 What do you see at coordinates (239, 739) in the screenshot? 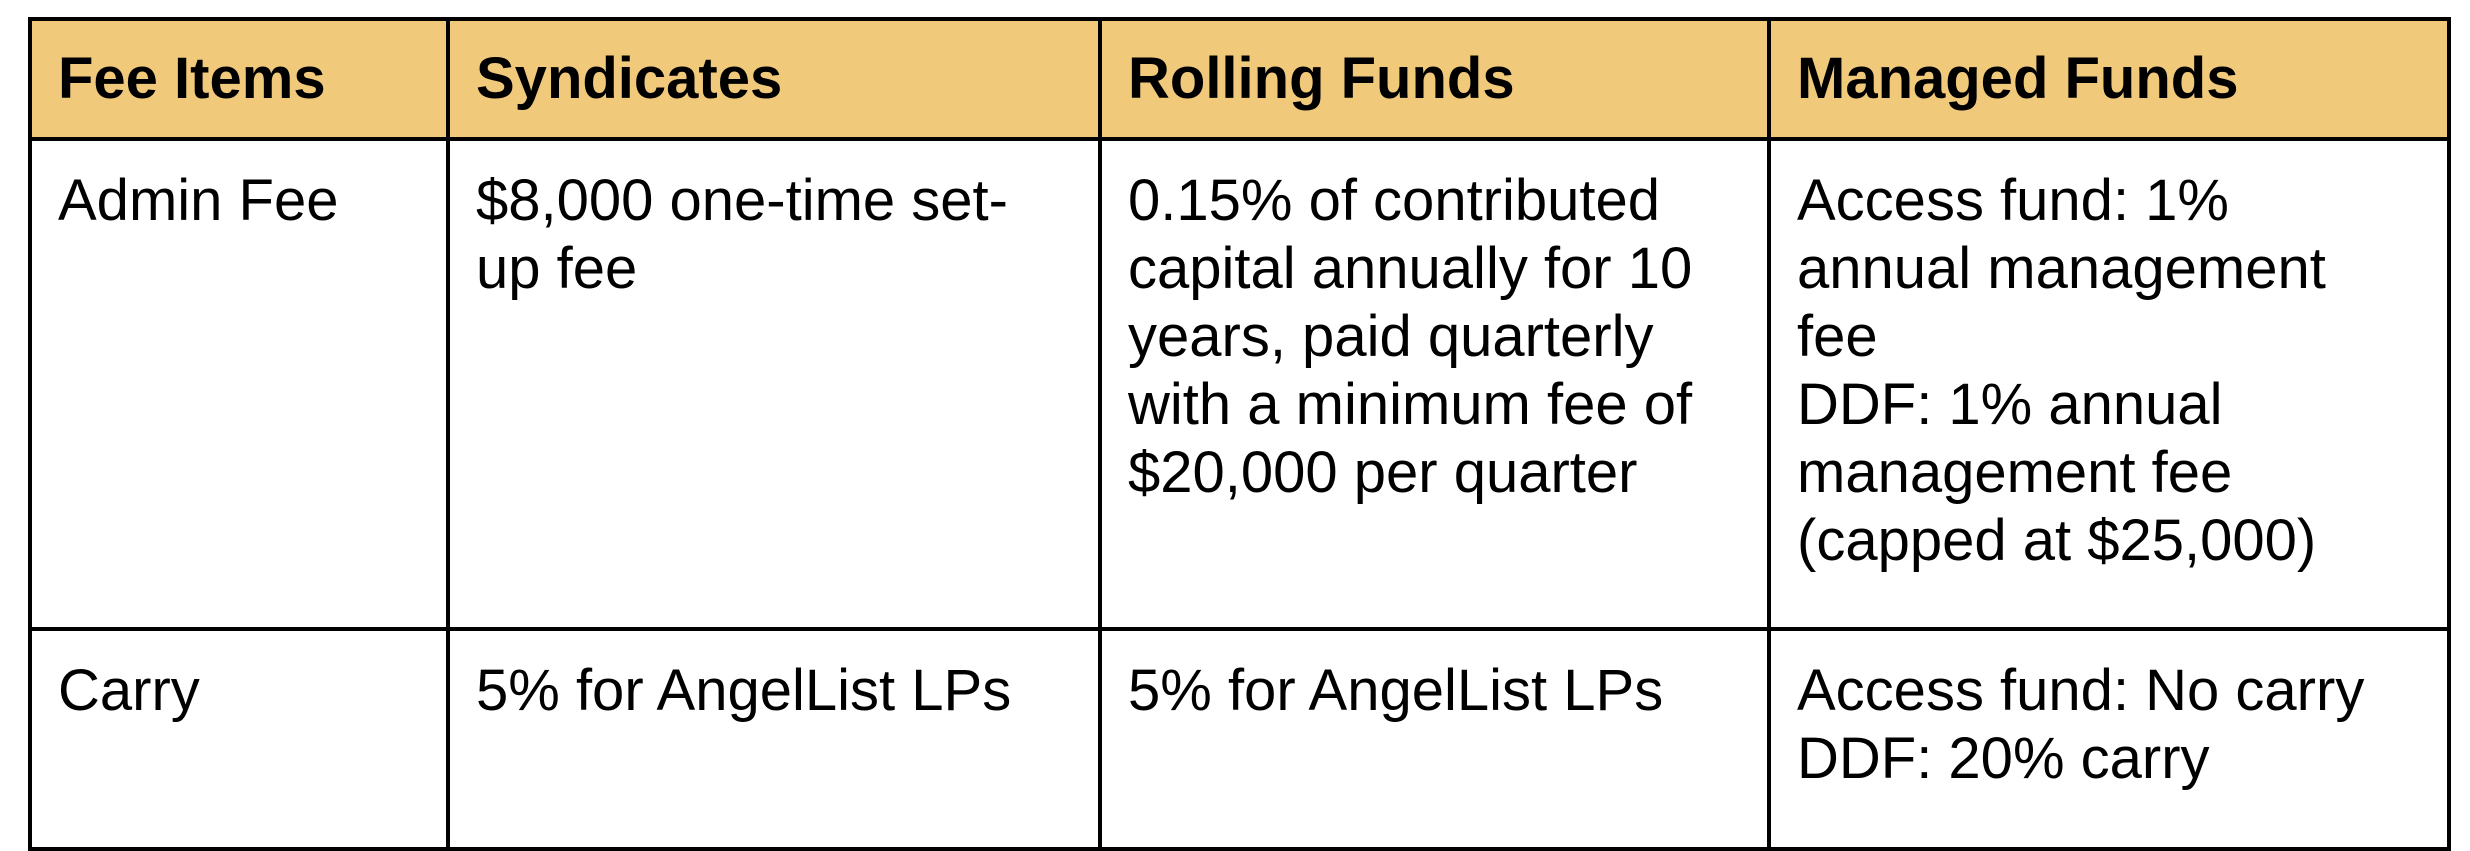
I see `cell-fee-item: Carry` at bounding box center [239, 739].